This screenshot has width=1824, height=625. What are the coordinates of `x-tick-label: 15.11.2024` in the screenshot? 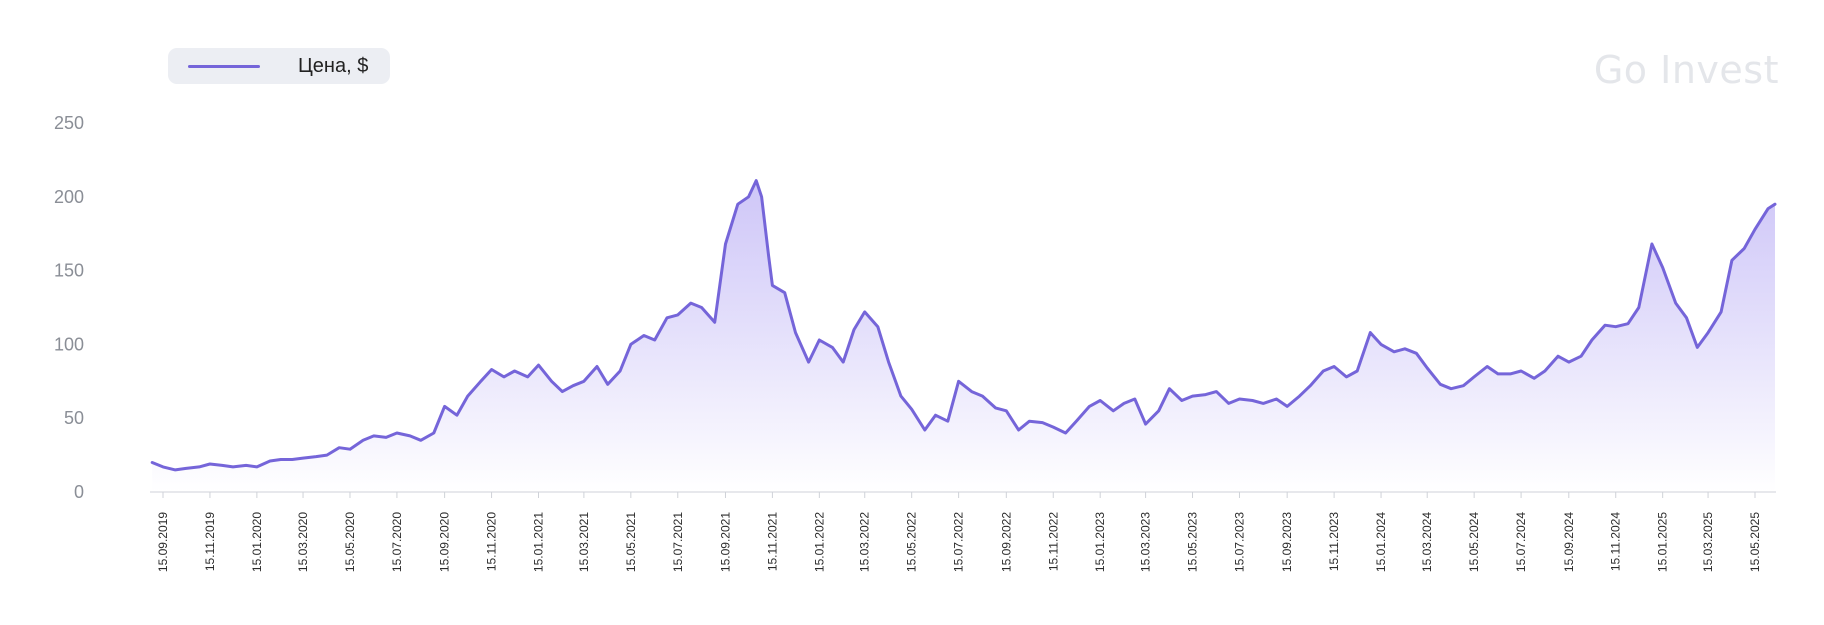 It's located at (1616, 541).